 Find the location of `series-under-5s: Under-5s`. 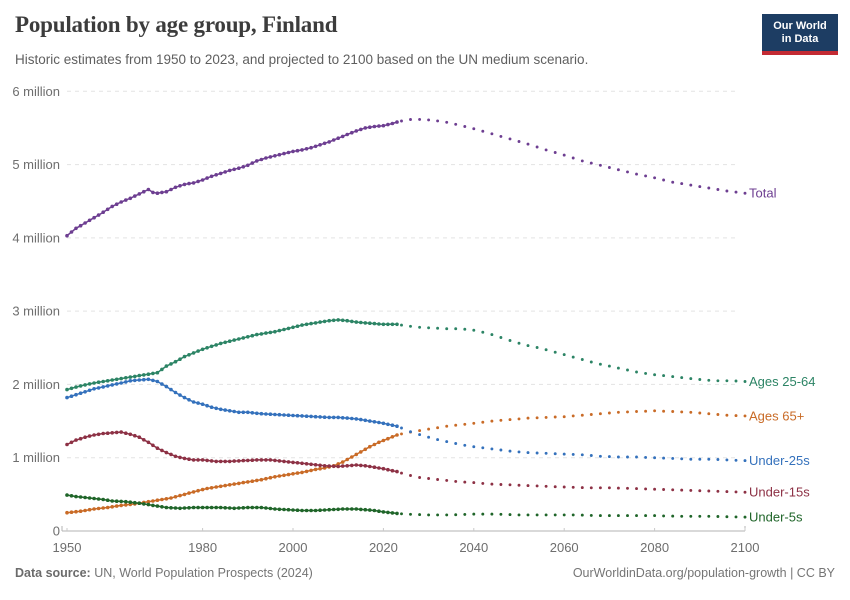

series-under-5s: Under-5s is located at coordinates (434, 509).